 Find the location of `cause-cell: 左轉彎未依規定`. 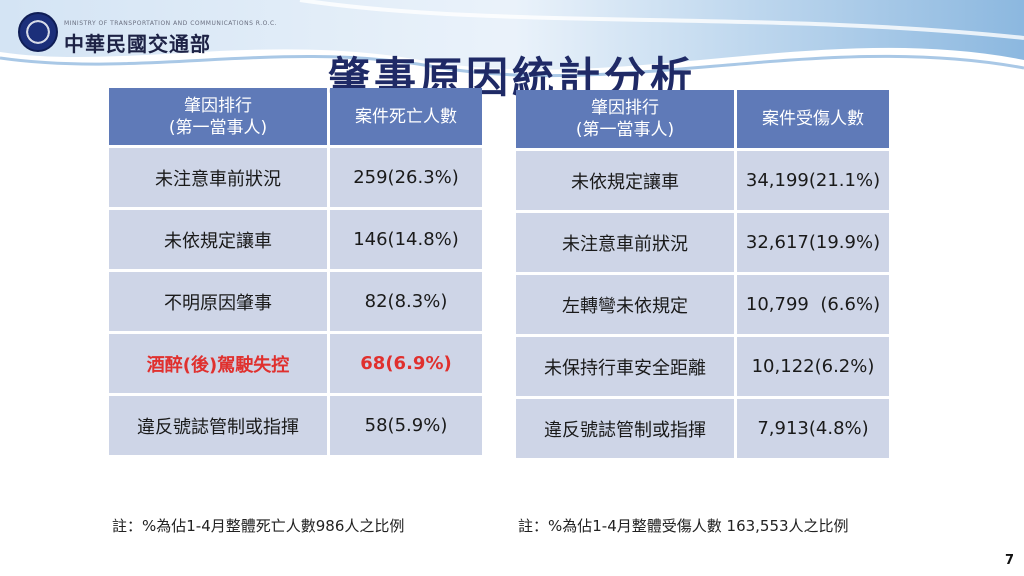

cause-cell: 左轉彎未依規定 is located at coordinates (625, 304).